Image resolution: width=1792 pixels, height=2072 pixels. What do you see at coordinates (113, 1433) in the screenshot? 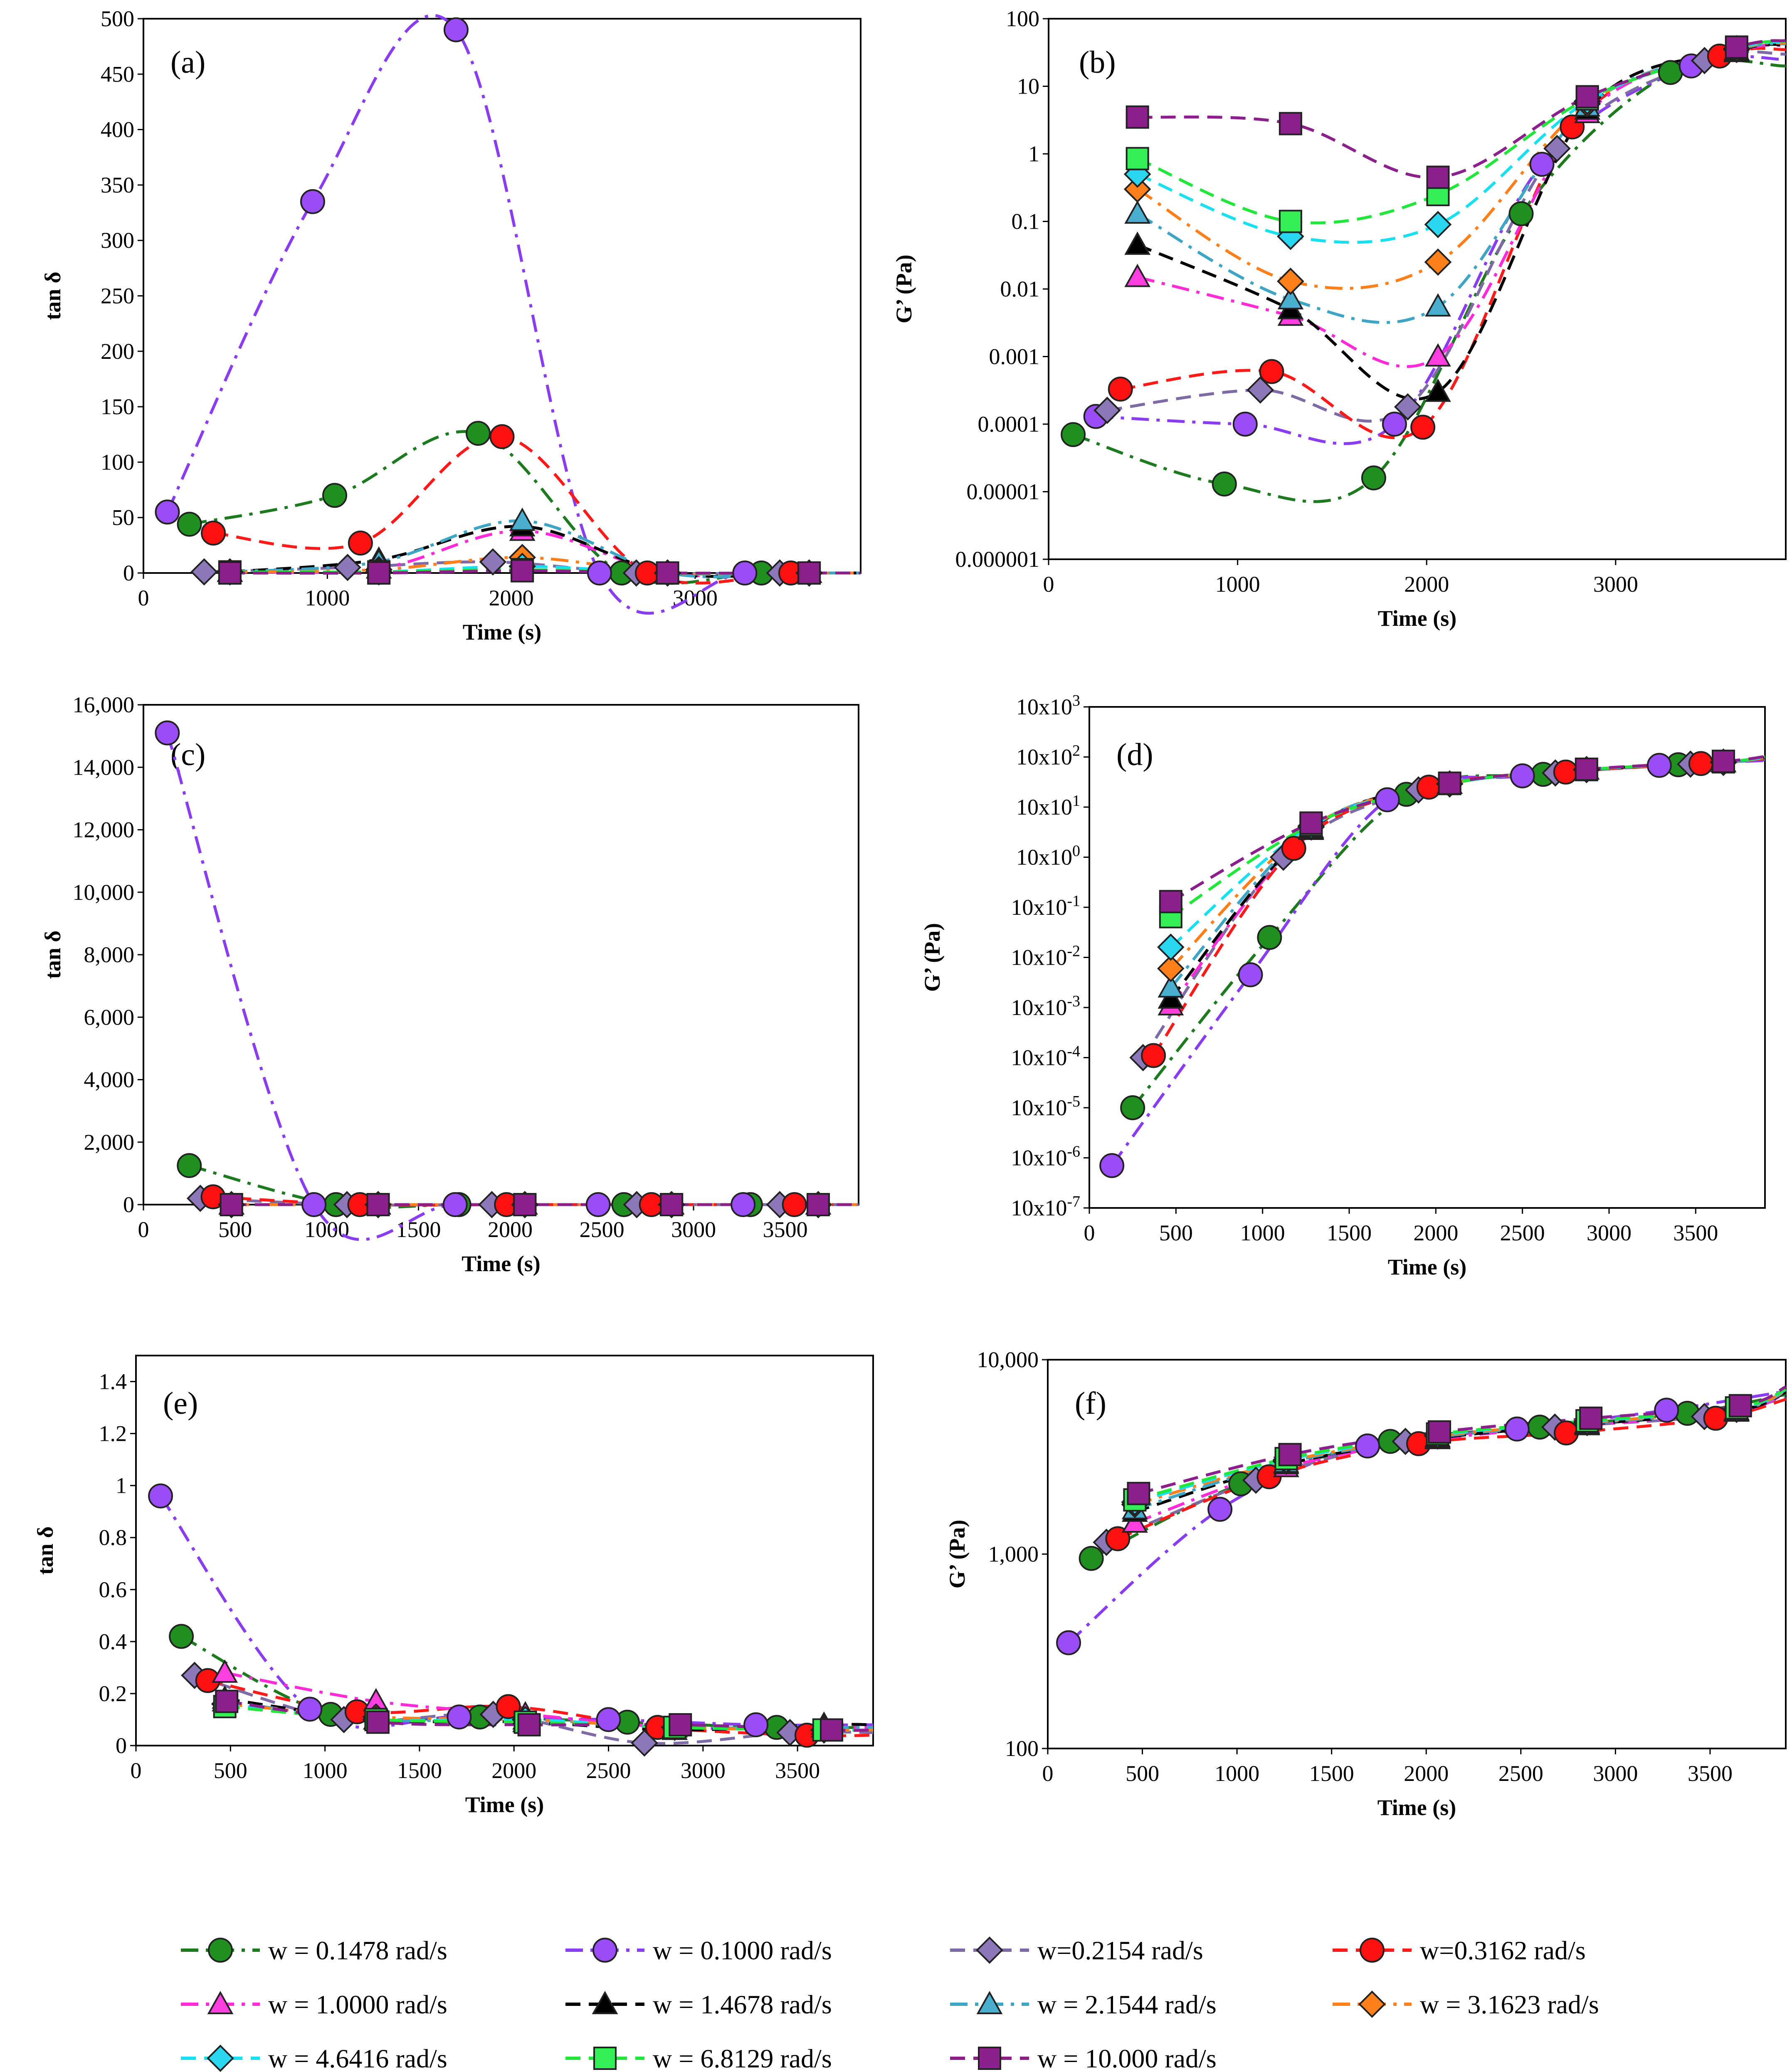
I see `y-tick-label: 1.2` at bounding box center [113, 1433].